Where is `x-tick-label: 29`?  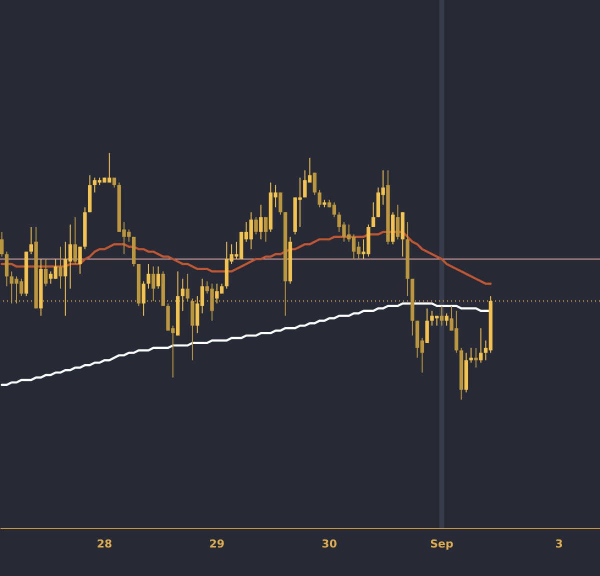 x-tick-label: 29 is located at coordinates (217, 544).